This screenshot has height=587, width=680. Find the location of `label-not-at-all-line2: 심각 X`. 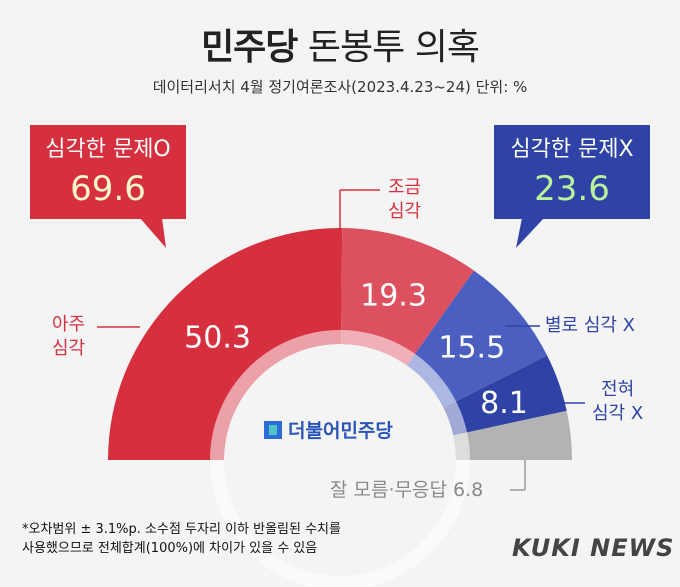

label-not-at-all-line2: 심각 X is located at coordinates (618, 413).